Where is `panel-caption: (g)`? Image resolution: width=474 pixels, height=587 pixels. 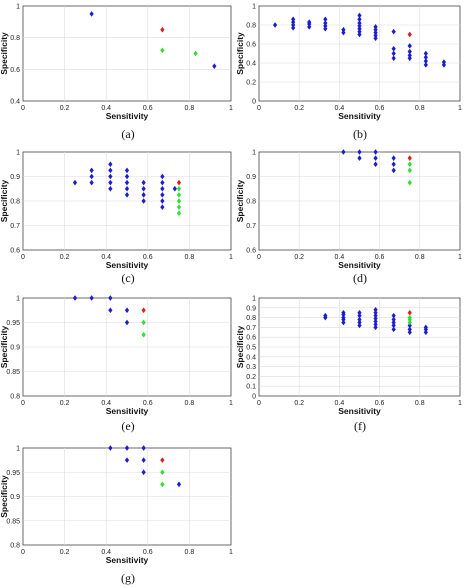
panel-caption: (g) is located at coordinates (128, 578).